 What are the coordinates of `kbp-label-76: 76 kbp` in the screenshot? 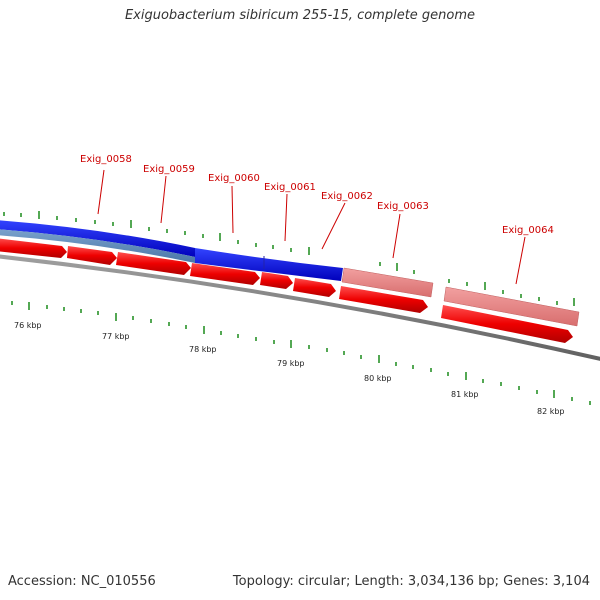 It's located at (28, 325).